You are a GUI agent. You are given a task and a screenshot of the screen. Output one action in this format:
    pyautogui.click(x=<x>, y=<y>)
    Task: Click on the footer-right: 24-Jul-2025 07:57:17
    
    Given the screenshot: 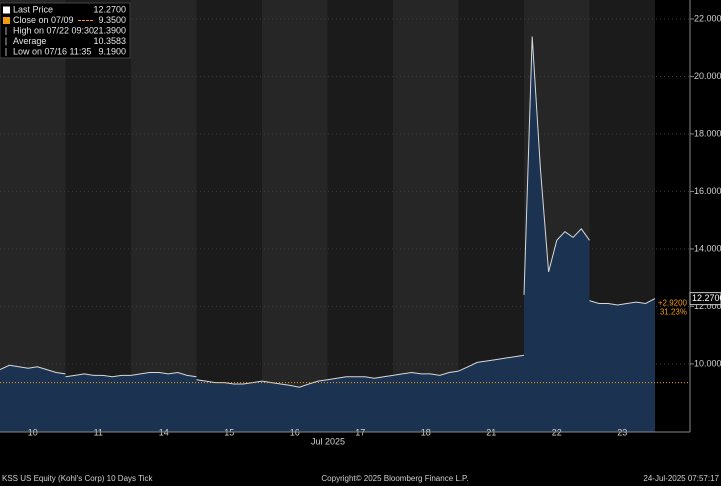 What is the action you would take?
    pyautogui.click(x=681, y=478)
    